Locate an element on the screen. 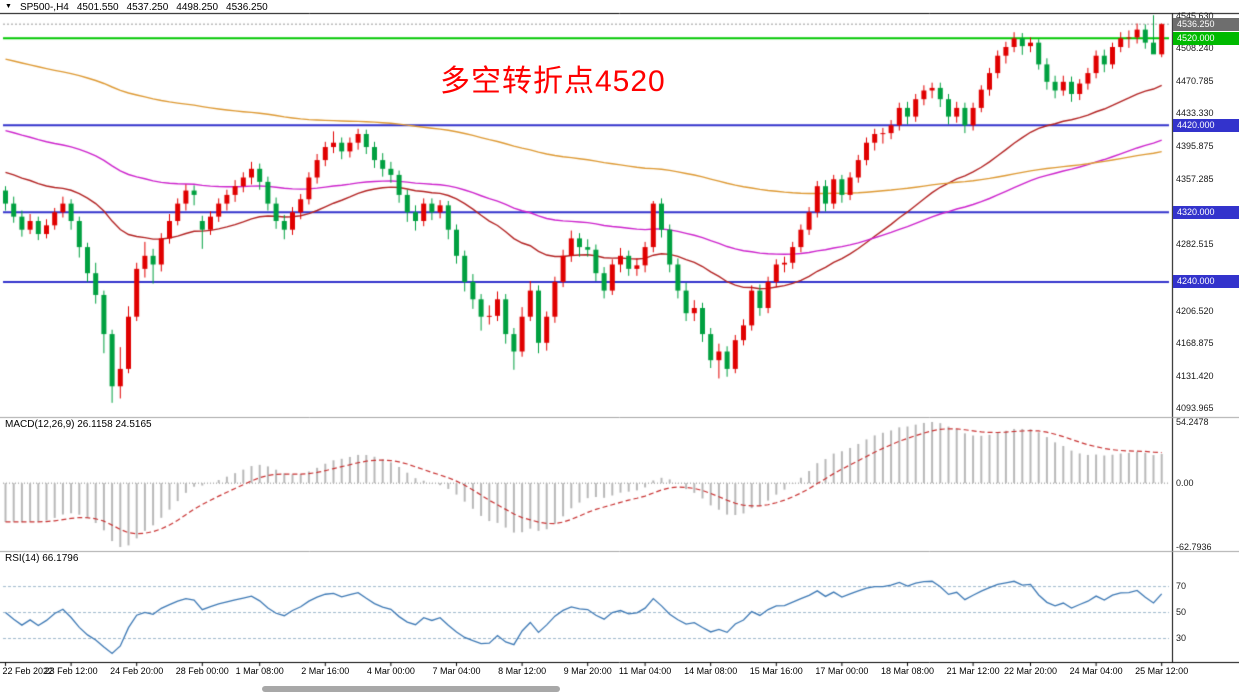 The height and width of the screenshot is (693, 1239). hline-price-tag: 4320.000 is located at coordinates (1206, 212).